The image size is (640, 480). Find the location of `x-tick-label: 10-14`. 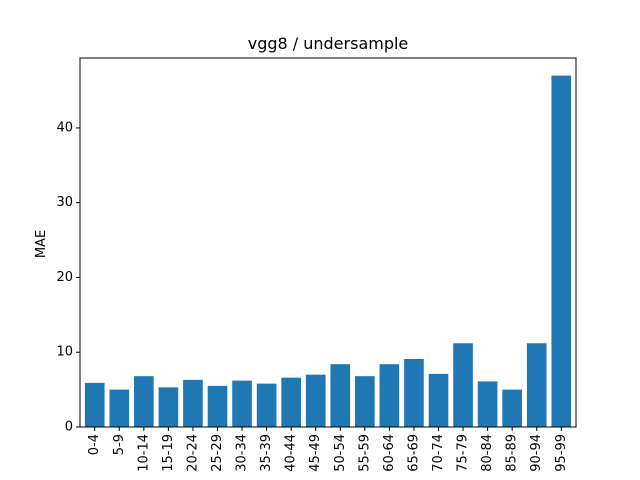

x-tick-label: 10-14 is located at coordinates (143, 453).